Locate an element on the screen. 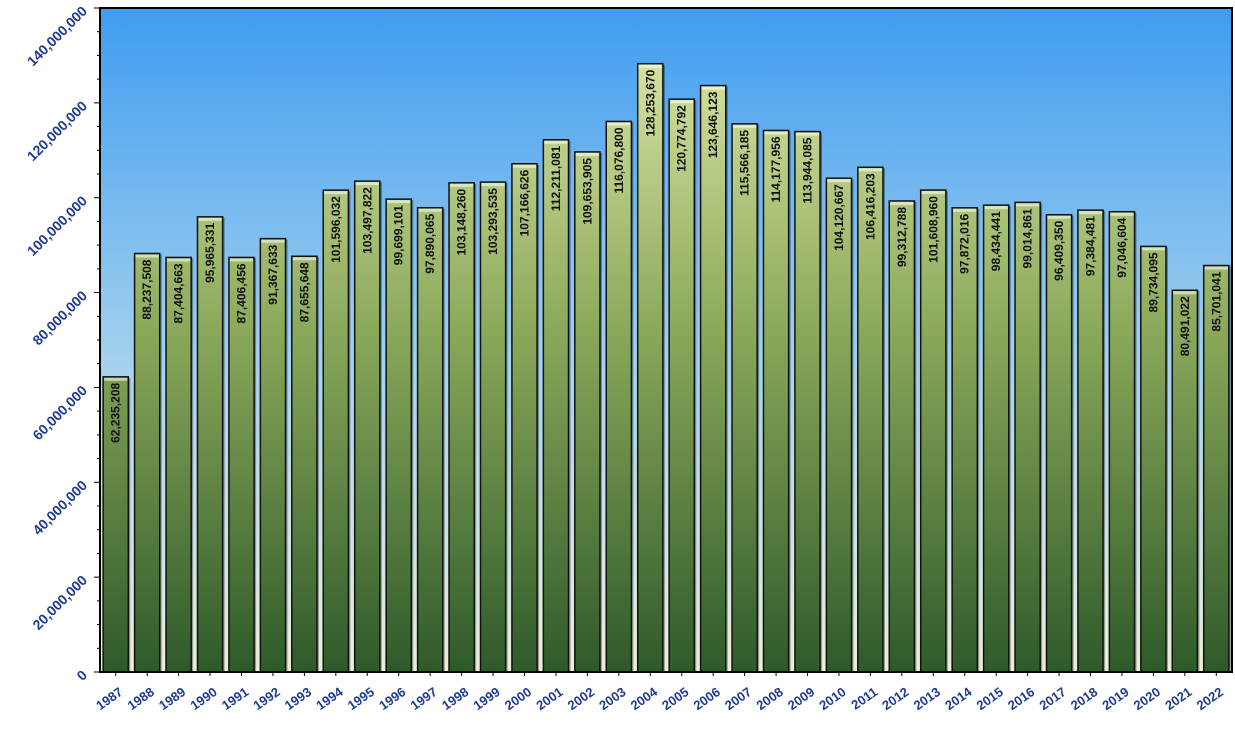  x-tick-label: 2006 is located at coordinates (707, 698).